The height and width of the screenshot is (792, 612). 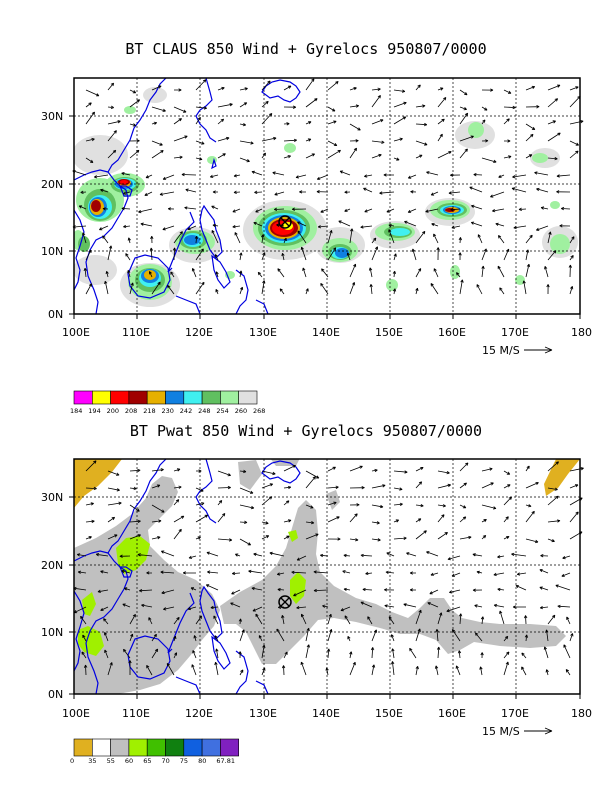 I want to click on colorbar-label: 230, so click(x=168, y=411).